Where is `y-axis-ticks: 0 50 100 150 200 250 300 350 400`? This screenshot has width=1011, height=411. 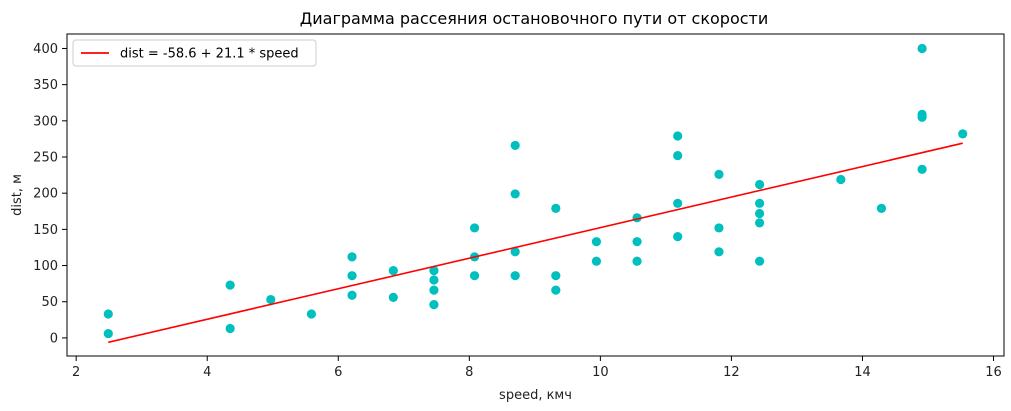
y-axis-ticks: 0 50 100 150 200 250 300 350 400 is located at coordinates (50, 194).